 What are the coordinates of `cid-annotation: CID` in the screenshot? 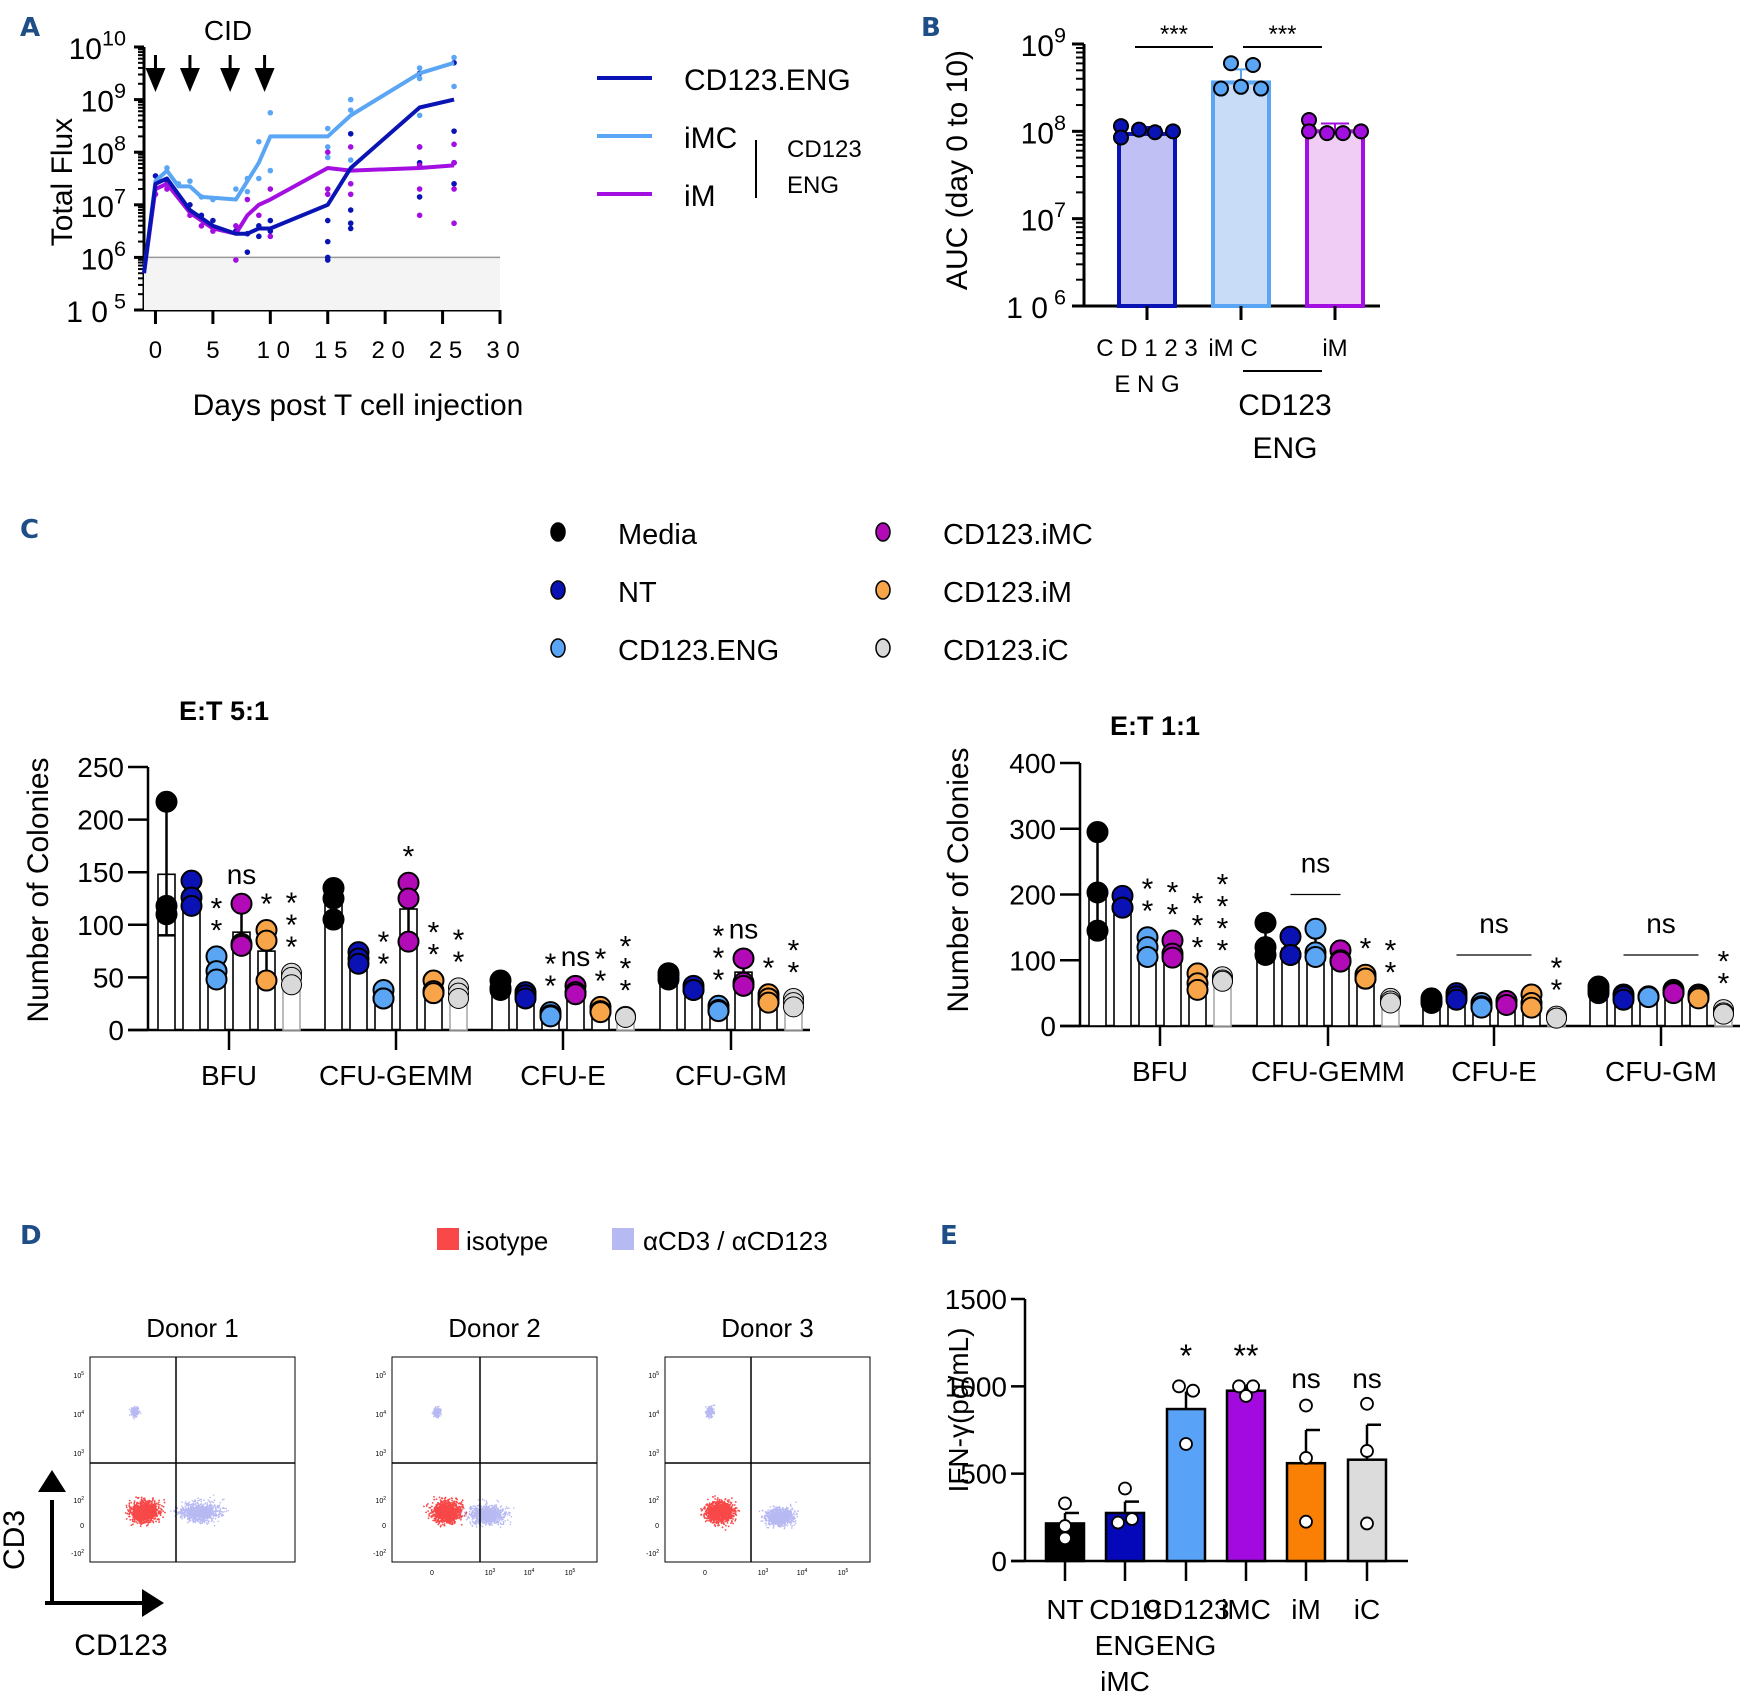 It's located at (228, 30).